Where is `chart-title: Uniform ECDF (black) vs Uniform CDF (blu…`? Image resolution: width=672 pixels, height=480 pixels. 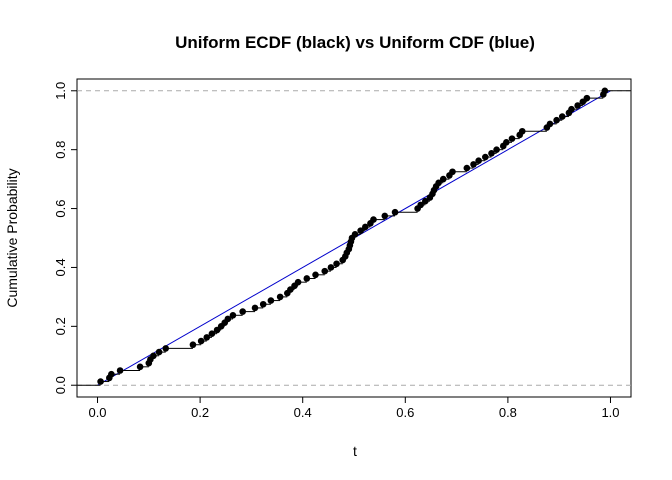
chart-title: Uniform ECDF (black) vs Uniform CDF (blu… is located at coordinates (355, 42).